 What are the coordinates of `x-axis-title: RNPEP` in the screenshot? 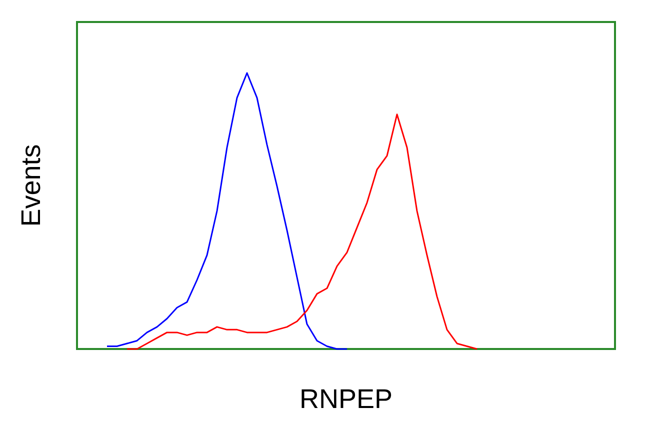 It's located at (346, 399).